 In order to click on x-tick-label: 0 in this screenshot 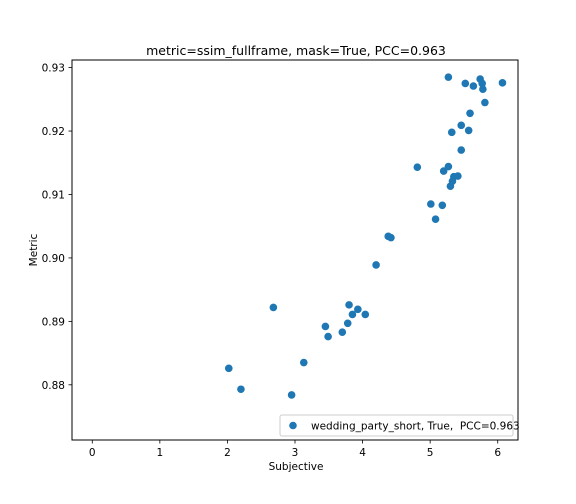, I will do `click(92, 453)`.